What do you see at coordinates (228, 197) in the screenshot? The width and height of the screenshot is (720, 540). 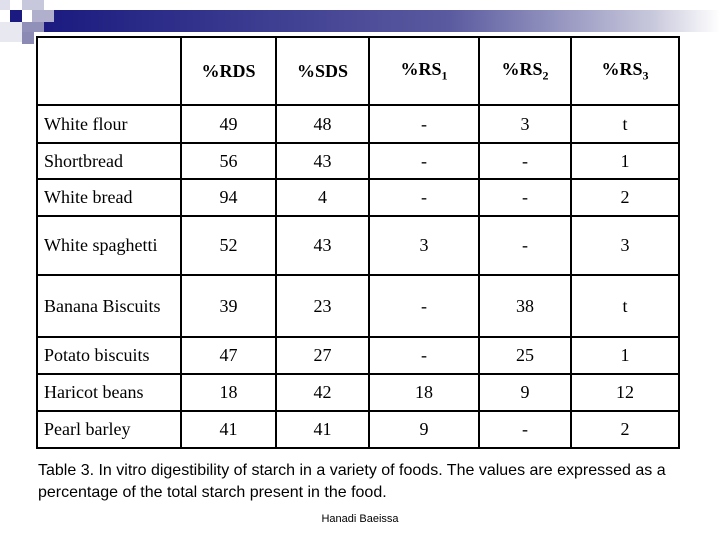 I see `value-cell: 94` at bounding box center [228, 197].